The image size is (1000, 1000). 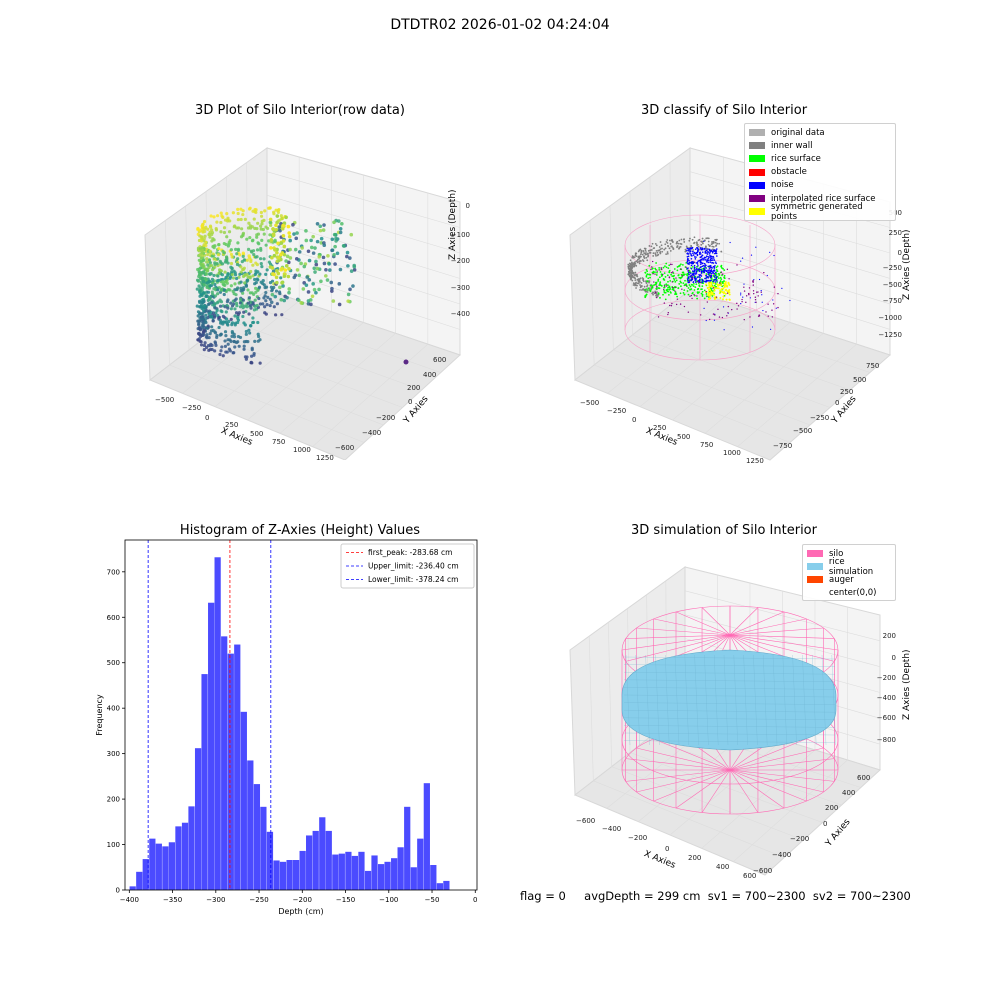 I want to click on legend-entry: interpolated rice surface, so click(x=820, y=198).